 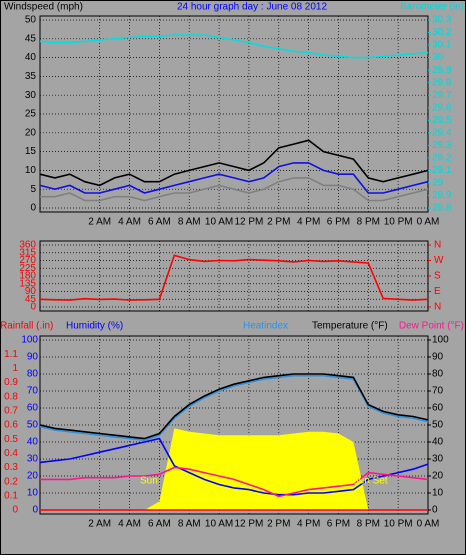 What do you see at coordinates (11, 453) in the screenshot?
I see `y3-tick-label: 0.4` at bounding box center [11, 453].